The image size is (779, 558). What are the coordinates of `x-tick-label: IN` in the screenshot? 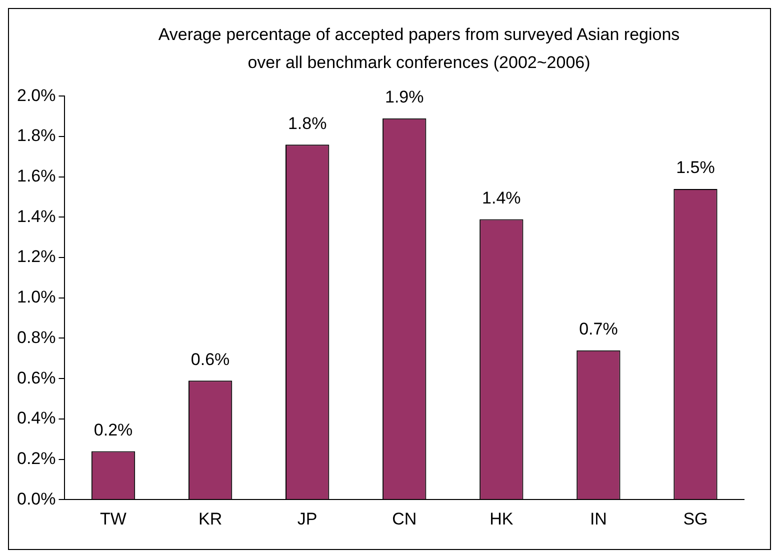 It's located at (598, 518).